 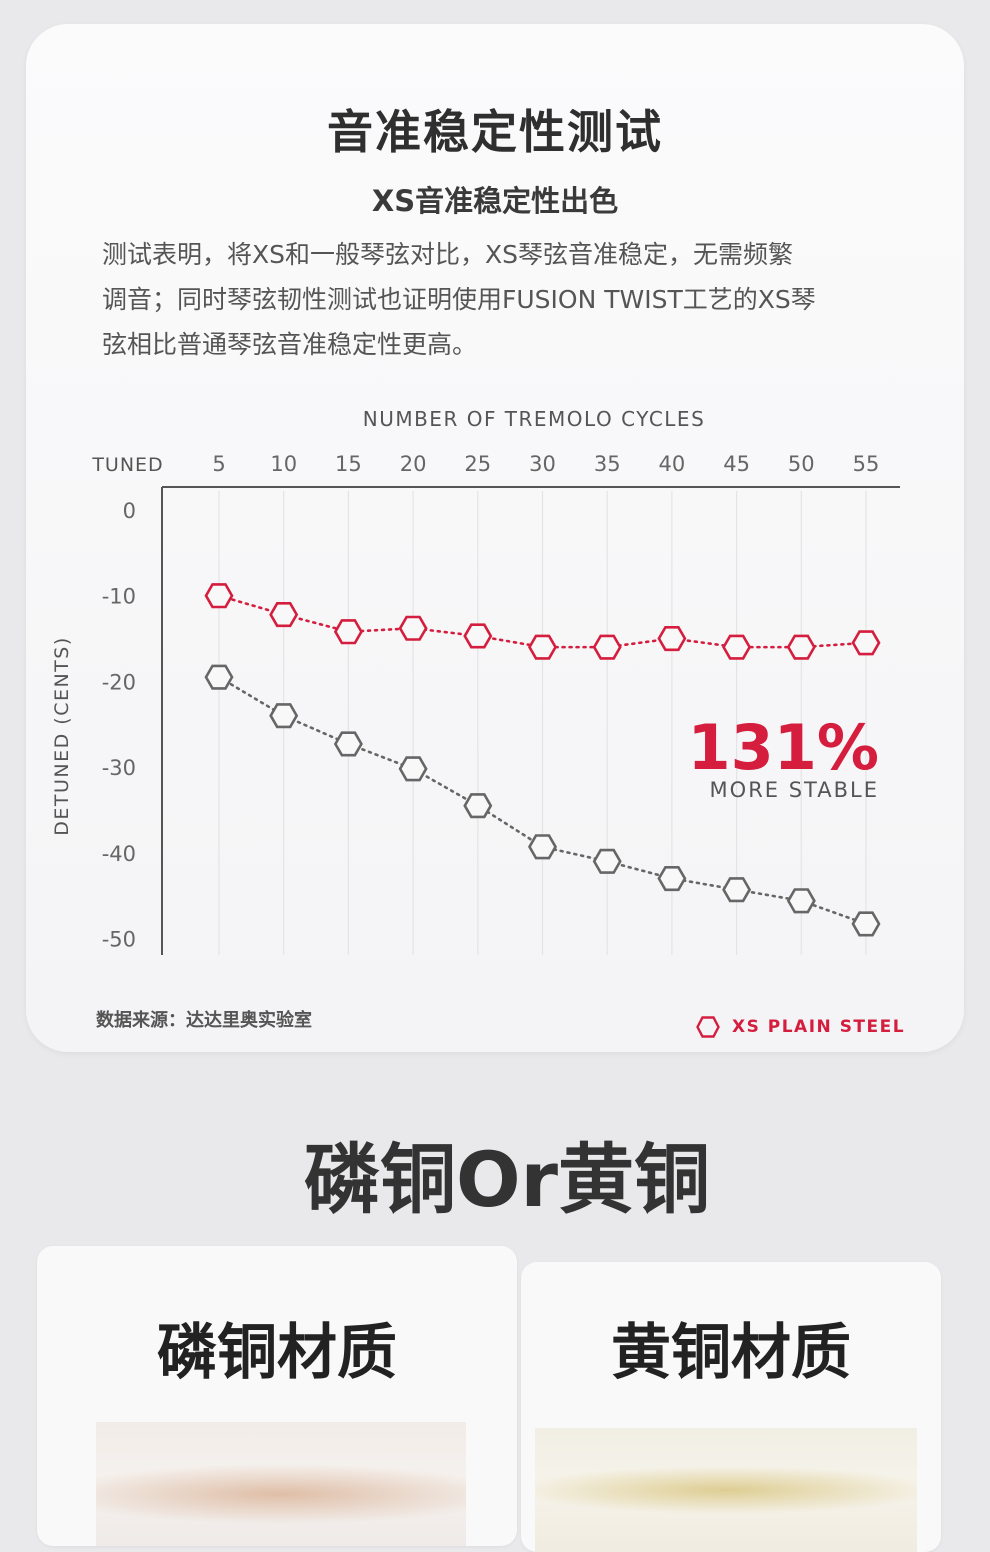 I want to click on x-tick-label: 5, so click(x=218, y=464).